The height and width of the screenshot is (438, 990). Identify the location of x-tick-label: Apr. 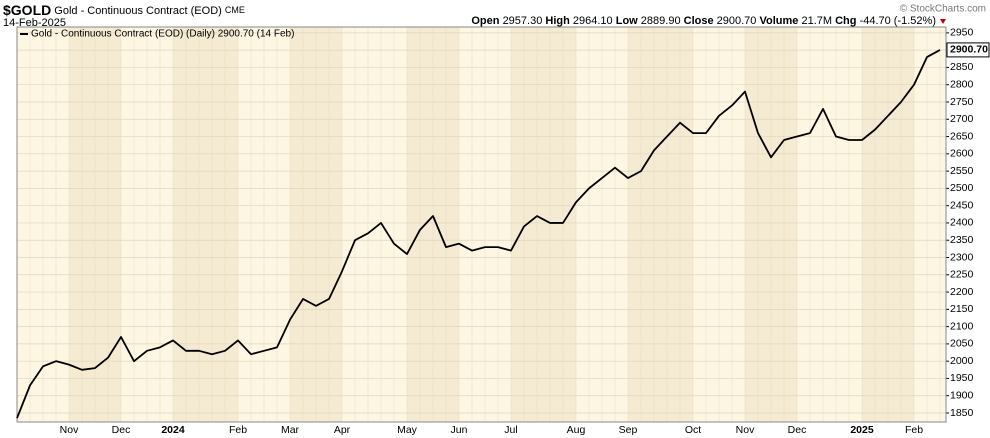
(342, 430).